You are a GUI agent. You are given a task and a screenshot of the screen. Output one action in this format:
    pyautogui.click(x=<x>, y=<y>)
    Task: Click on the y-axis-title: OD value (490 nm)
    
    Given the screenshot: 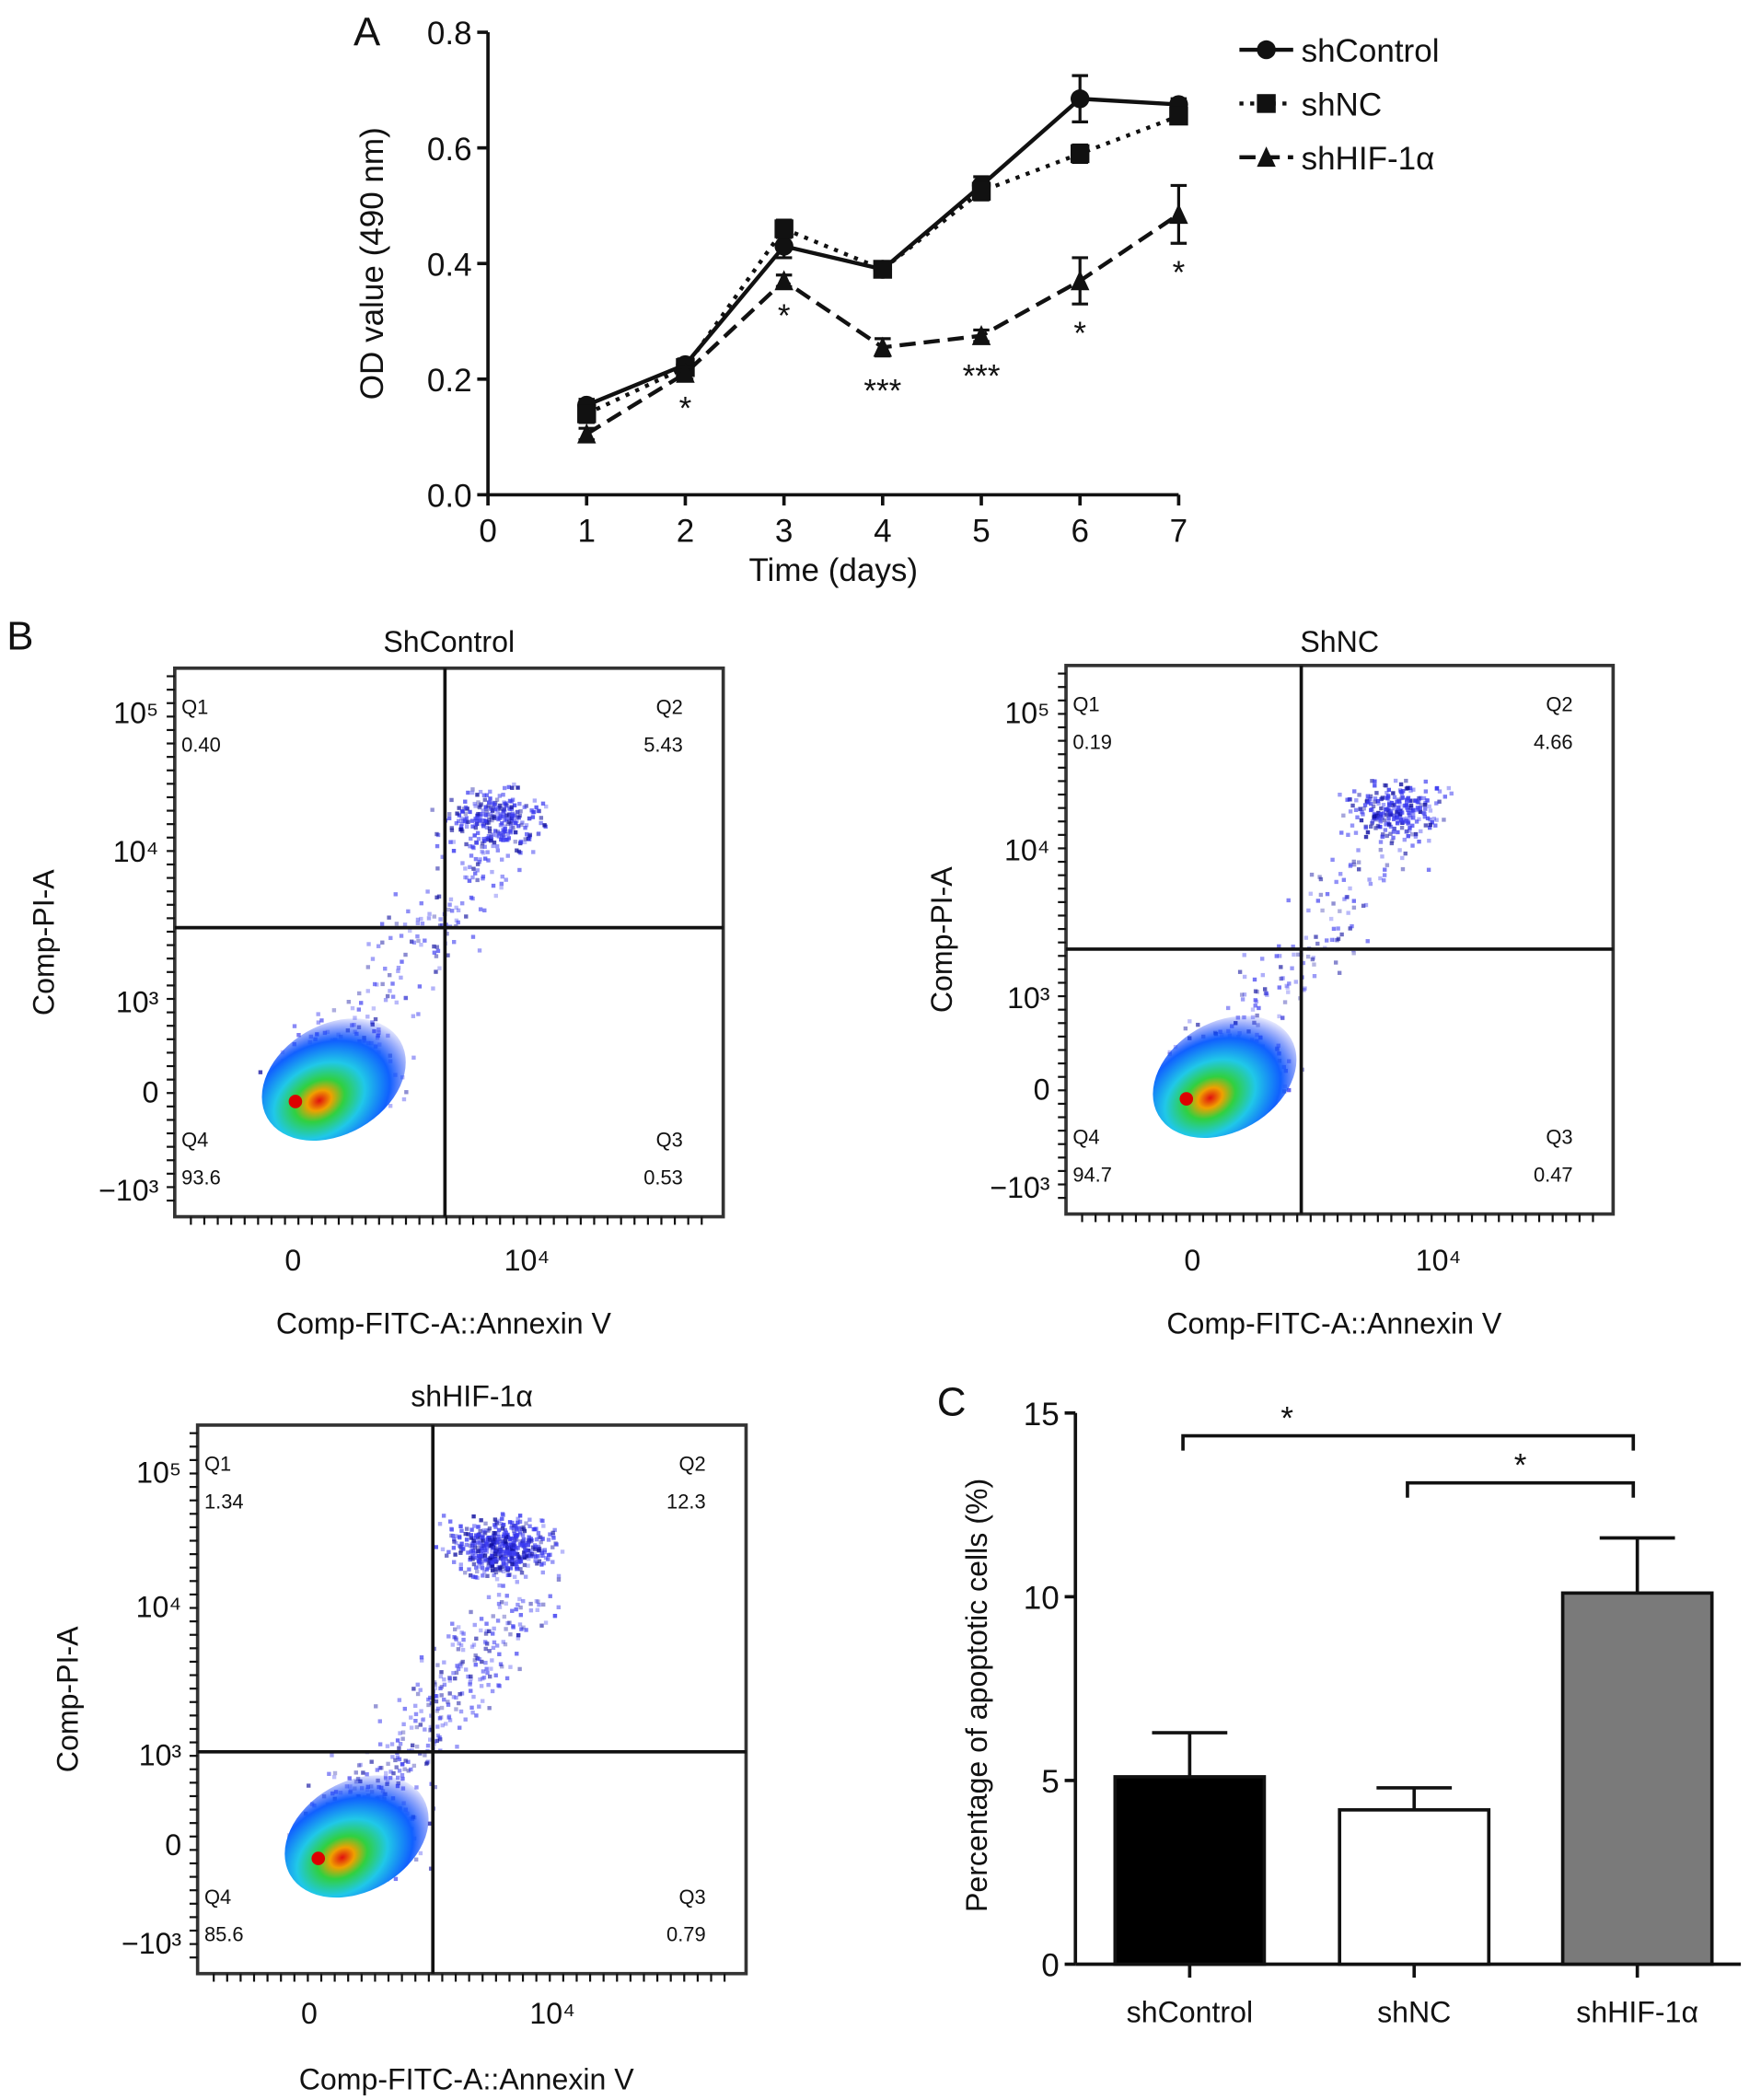 What is the action you would take?
    pyautogui.click(x=372, y=263)
    